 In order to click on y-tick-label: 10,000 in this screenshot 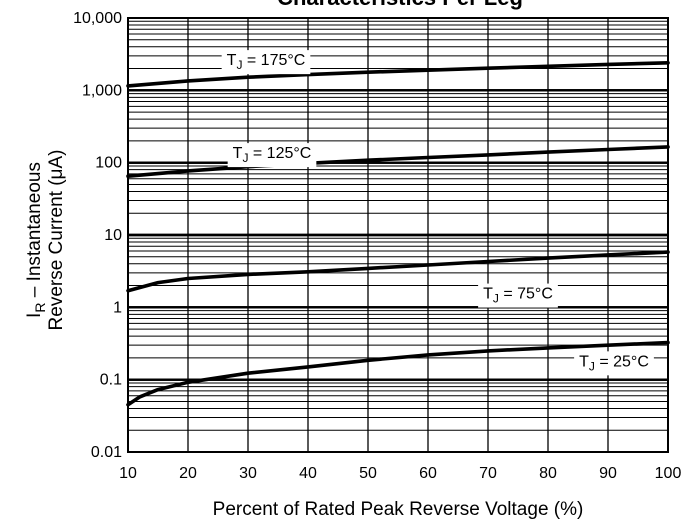, I will do `click(97, 18)`.